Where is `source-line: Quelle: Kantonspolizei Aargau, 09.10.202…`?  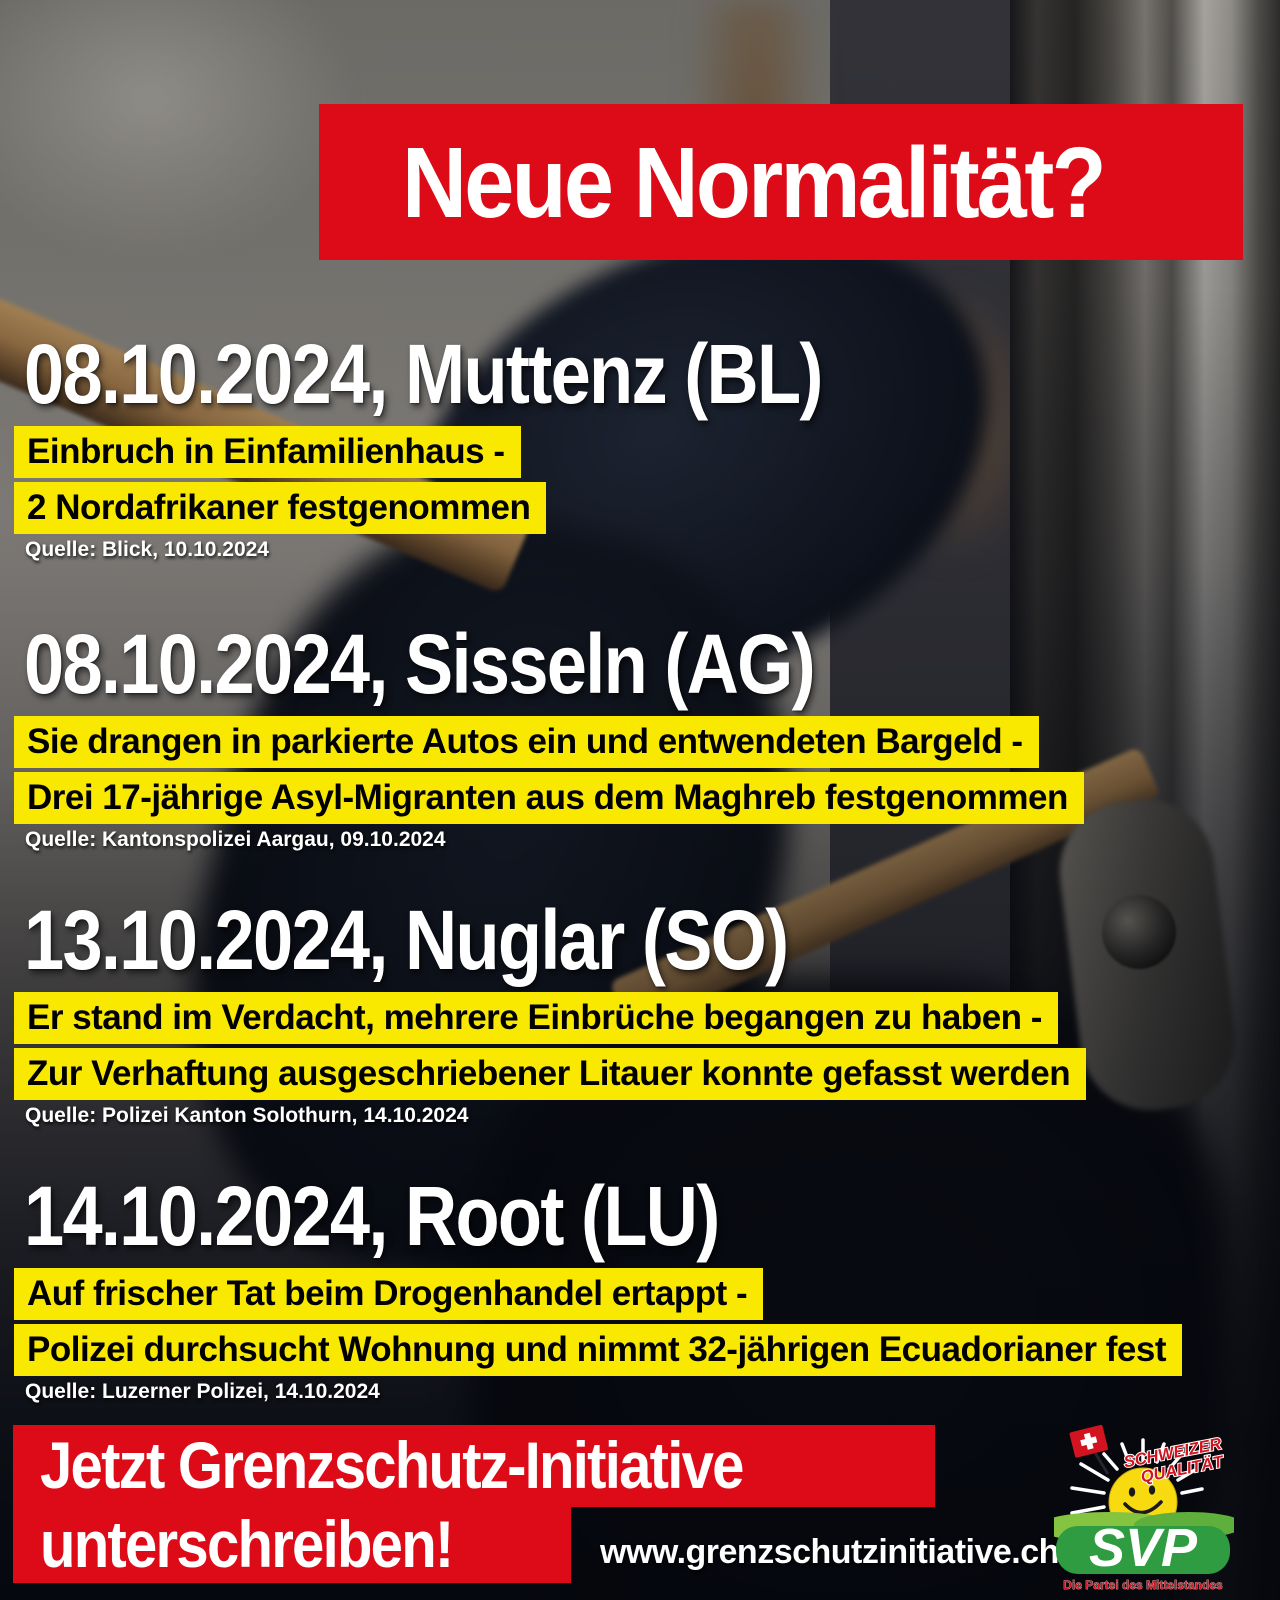 source-line: Quelle: Kantonspolizei Aargau, 09.10.202… is located at coordinates (235, 839).